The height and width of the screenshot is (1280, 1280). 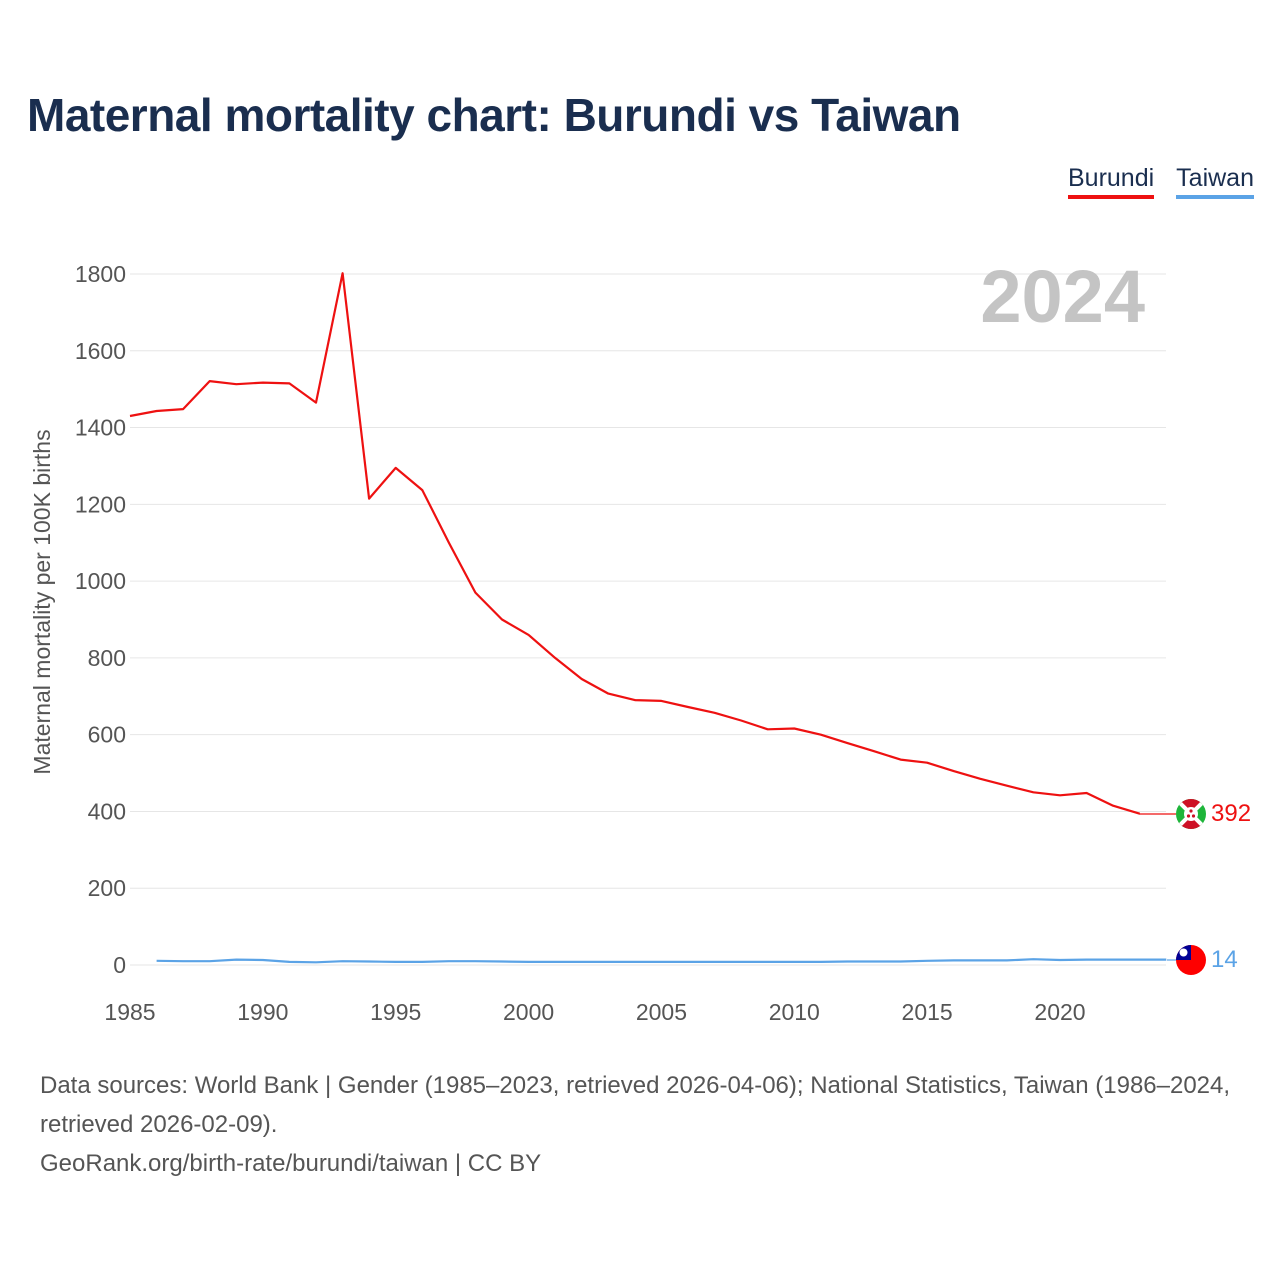 I want to click on x-tick-label: 1990, so click(x=262, y=1012).